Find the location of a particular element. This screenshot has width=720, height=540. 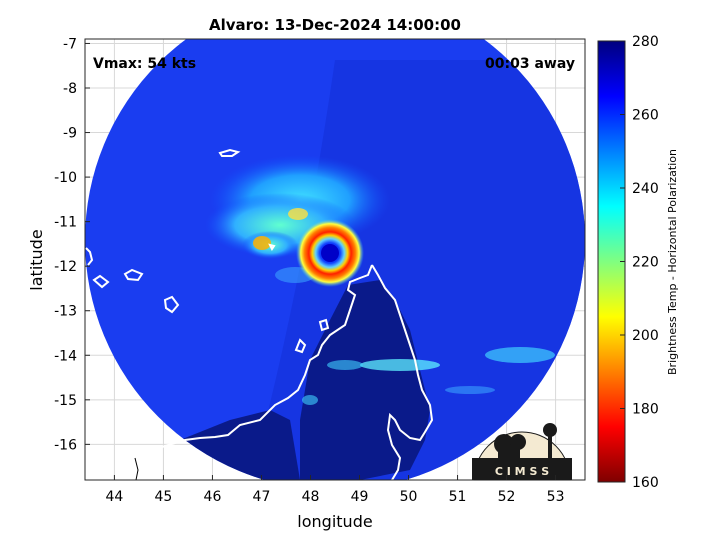

colorbar-ticks: 280 260 240 220 200 180 160 is located at coordinates (639, 262).